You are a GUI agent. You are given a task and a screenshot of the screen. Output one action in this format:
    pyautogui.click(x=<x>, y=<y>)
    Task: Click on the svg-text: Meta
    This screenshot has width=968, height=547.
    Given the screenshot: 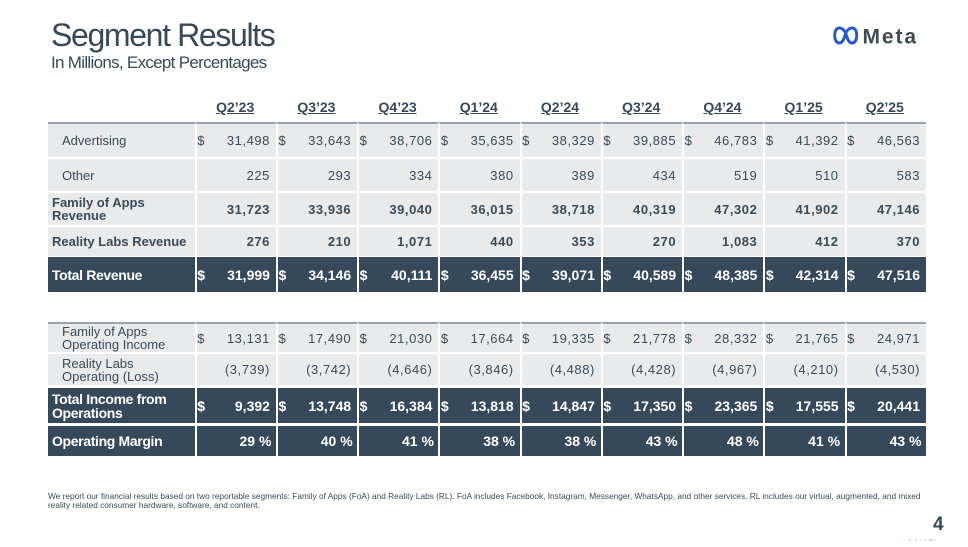 What is the action you would take?
    pyautogui.click(x=890, y=37)
    